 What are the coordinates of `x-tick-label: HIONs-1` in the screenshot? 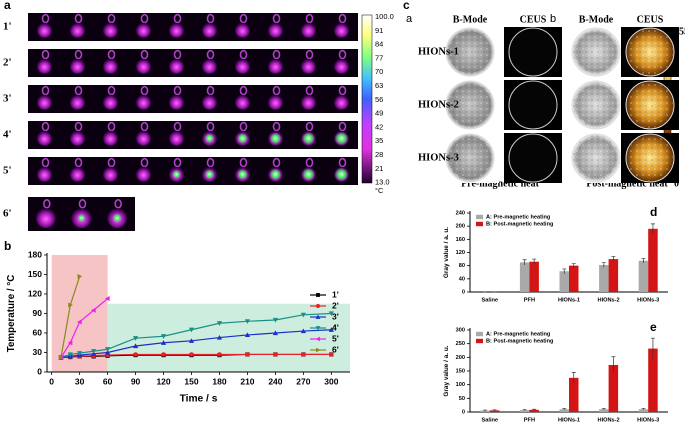 It's located at (569, 300).